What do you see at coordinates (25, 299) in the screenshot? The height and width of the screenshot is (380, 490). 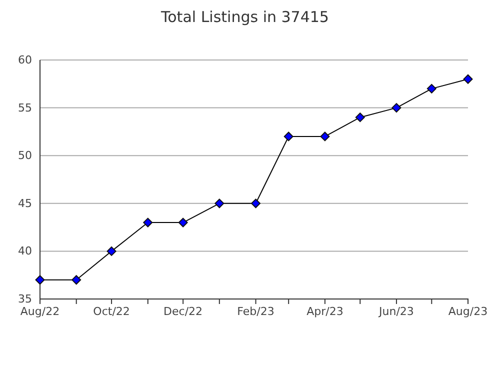 I see `y-tick-label: 35` at bounding box center [25, 299].